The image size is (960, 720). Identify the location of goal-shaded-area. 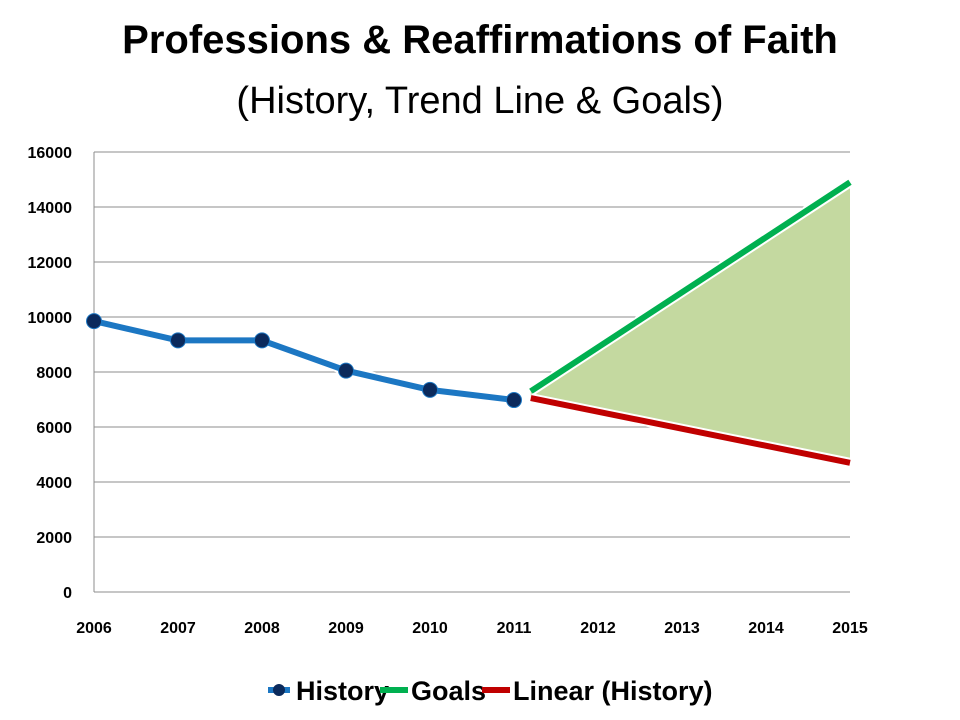
(690, 322).